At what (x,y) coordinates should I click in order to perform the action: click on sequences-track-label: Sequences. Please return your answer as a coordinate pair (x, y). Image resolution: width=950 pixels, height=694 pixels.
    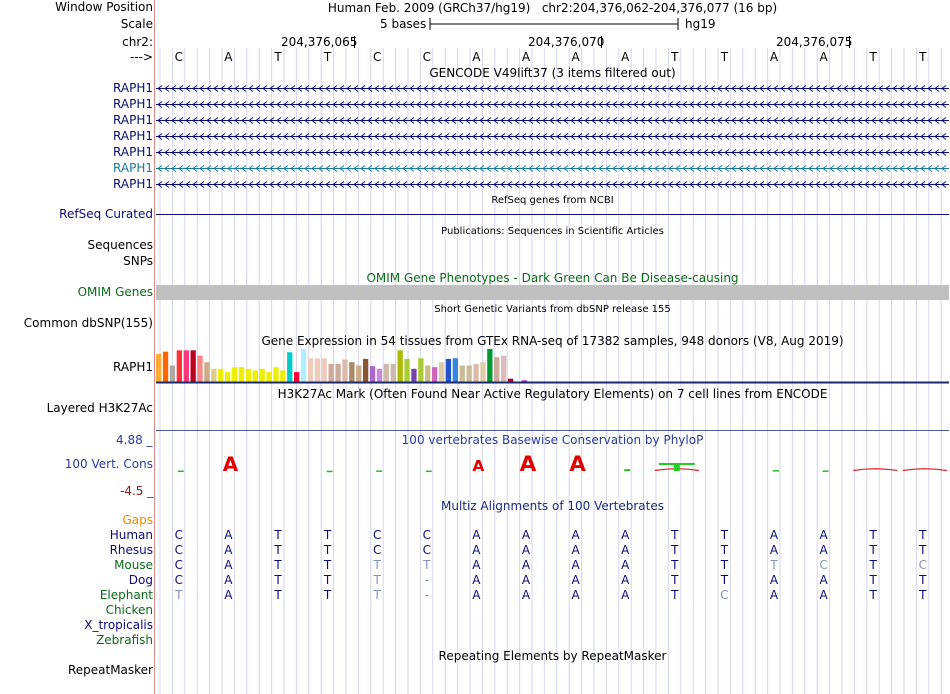
    Looking at the image, I should click on (120, 245).